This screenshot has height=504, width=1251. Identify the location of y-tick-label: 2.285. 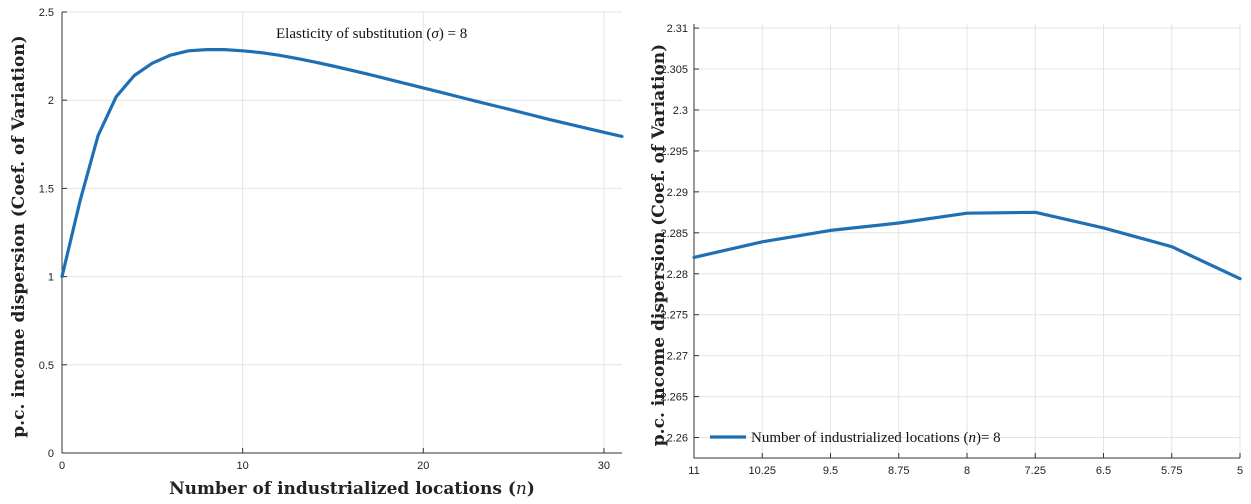
(674, 234).